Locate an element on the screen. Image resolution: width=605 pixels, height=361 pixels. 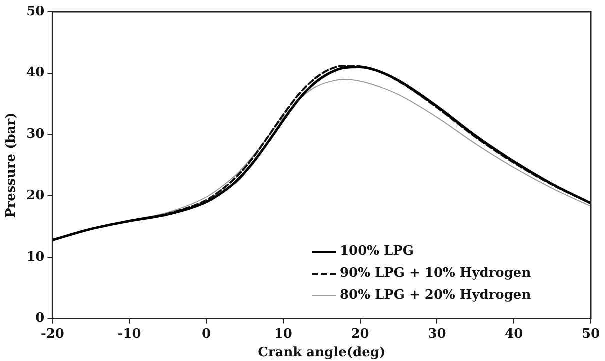
x-tick-label: 40 is located at coordinates (514, 334).